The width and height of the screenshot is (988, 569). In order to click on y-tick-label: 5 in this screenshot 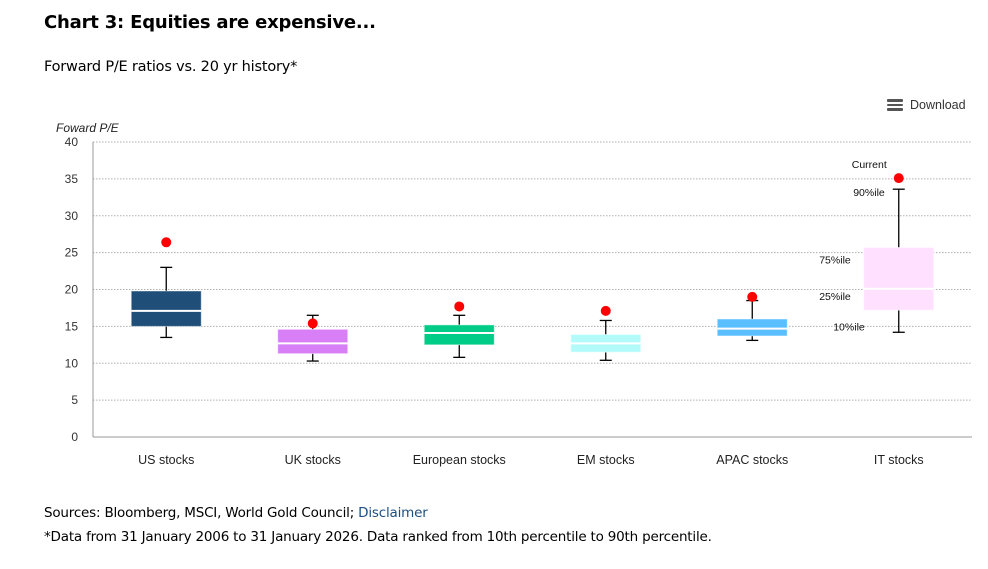, I will do `click(74, 400)`.